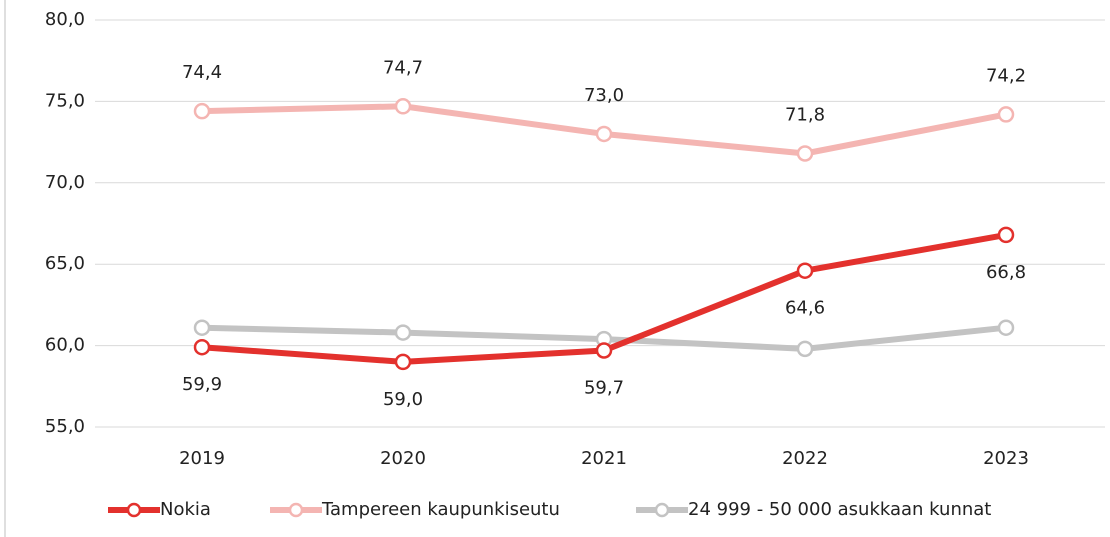 This screenshot has width=1110, height=537. Describe the element at coordinates (185, 509) in the screenshot. I see `legend-label: Nokia` at that location.